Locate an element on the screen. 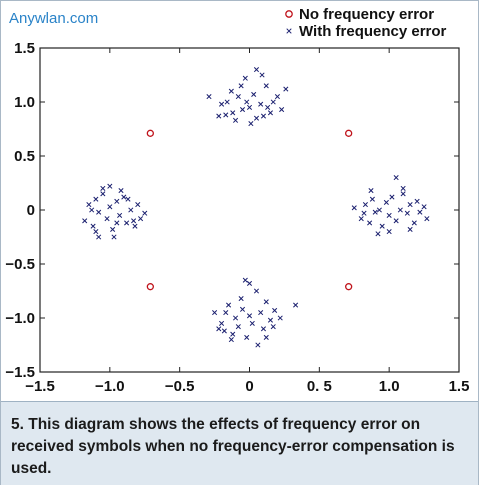 The height and width of the screenshot is (485, 479). watermark: Anywlan.com is located at coordinates (54, 18).